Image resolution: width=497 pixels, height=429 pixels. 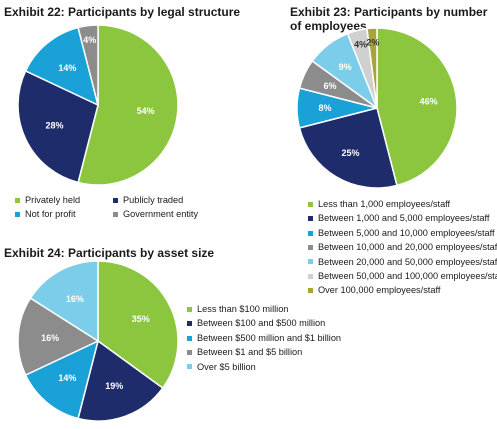 I want to click on legend-label: Between $500 million and $1 billion, so click(x=269, y=337).